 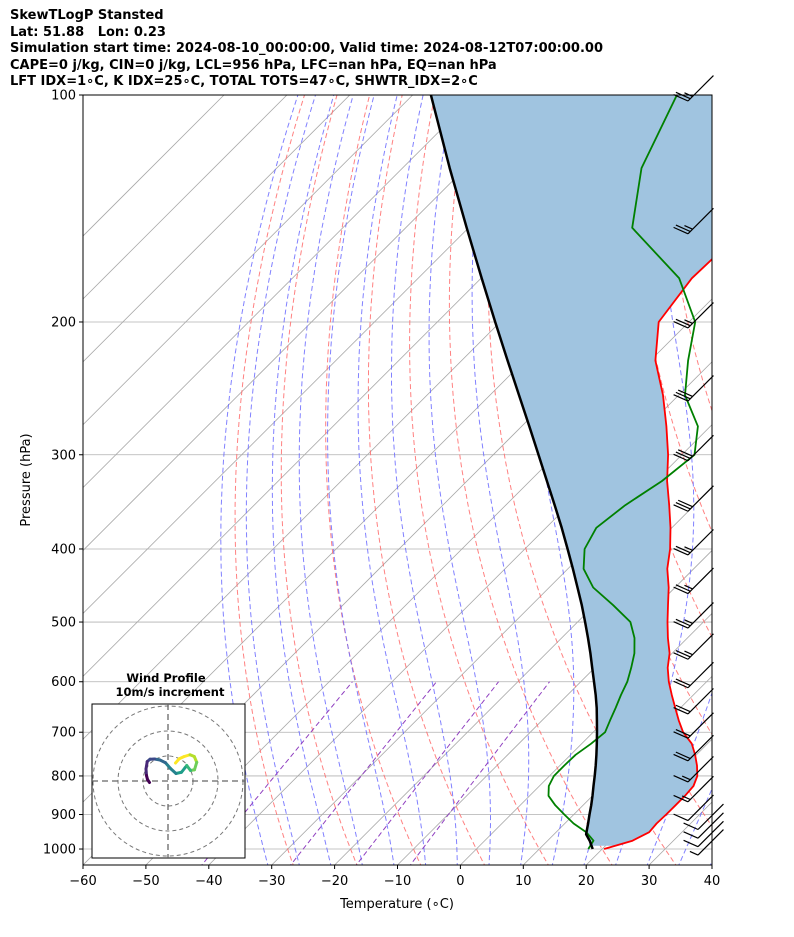 What do you see at coordinates (63, 815) in the screenshot?
I see `y-tick-label: 900` at bounding box center [63, 815].